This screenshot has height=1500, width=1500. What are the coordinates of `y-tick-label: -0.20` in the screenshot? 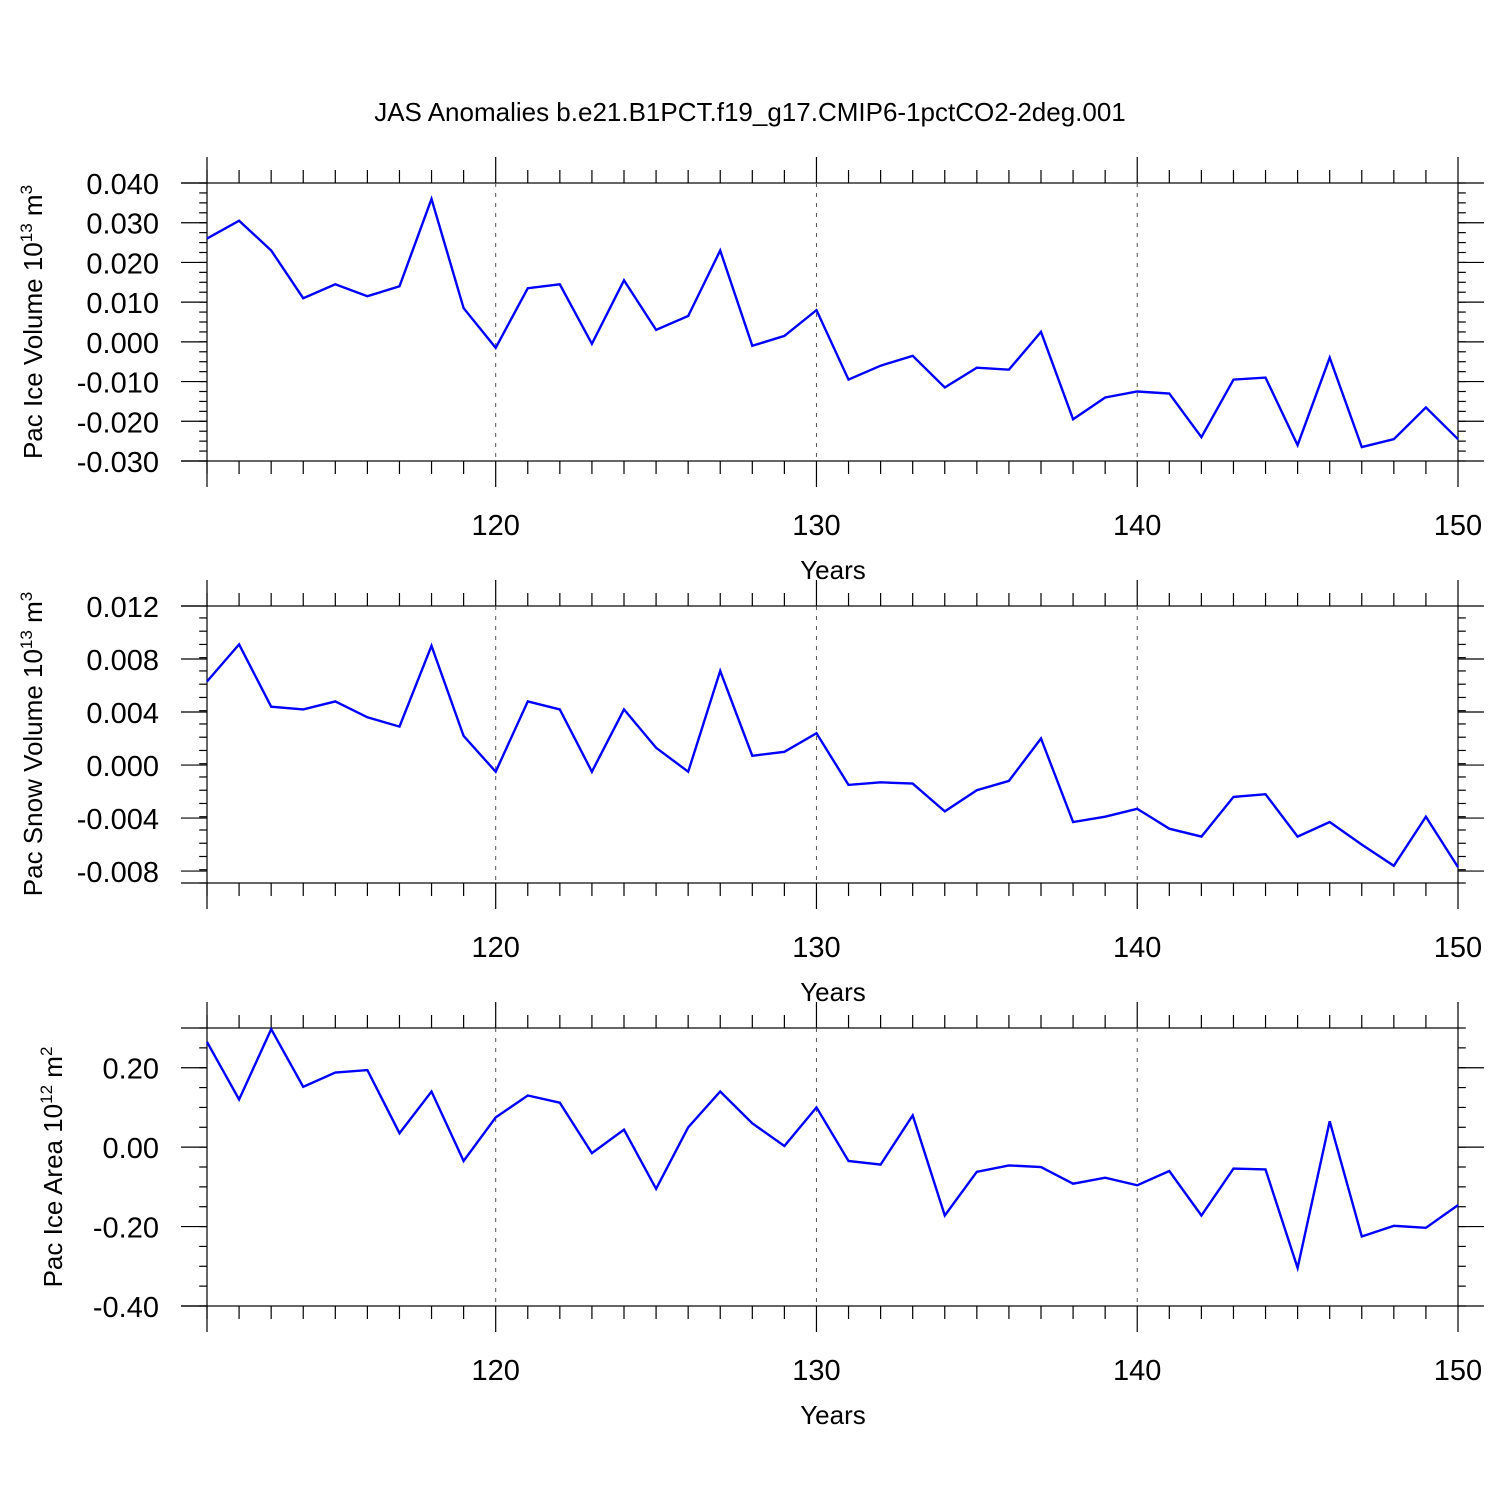 It's located at (126, 1229).